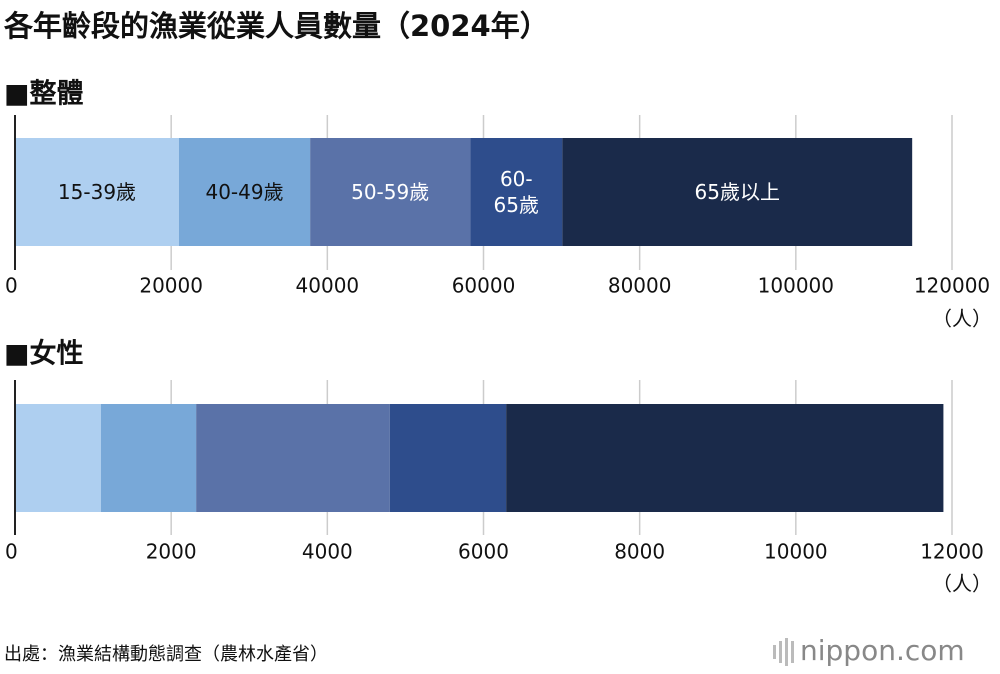  Describe the element at coordinates (171, 552) in the screenshot. I see `x-tick-label: 2000` at that location.